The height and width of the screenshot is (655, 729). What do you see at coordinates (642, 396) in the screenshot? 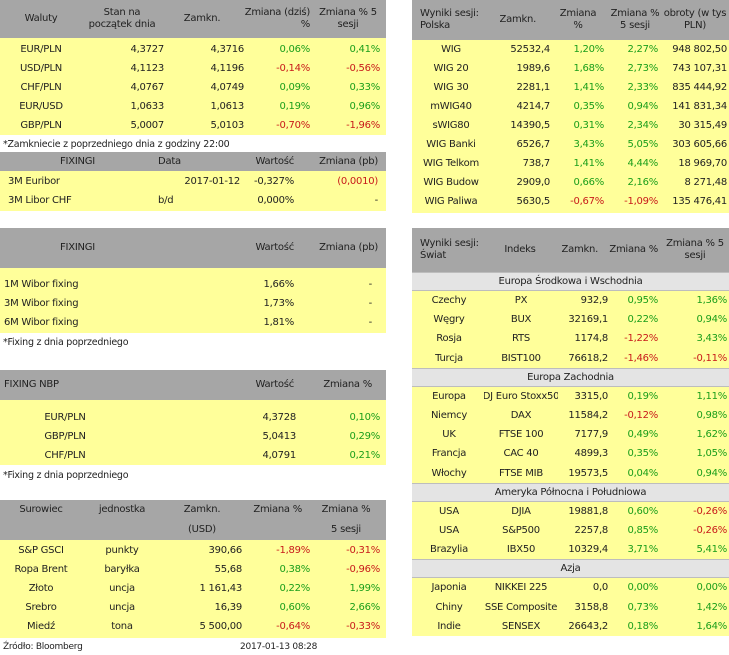
I see `table-cell: 0,19%` at bounding box center [642, 396].